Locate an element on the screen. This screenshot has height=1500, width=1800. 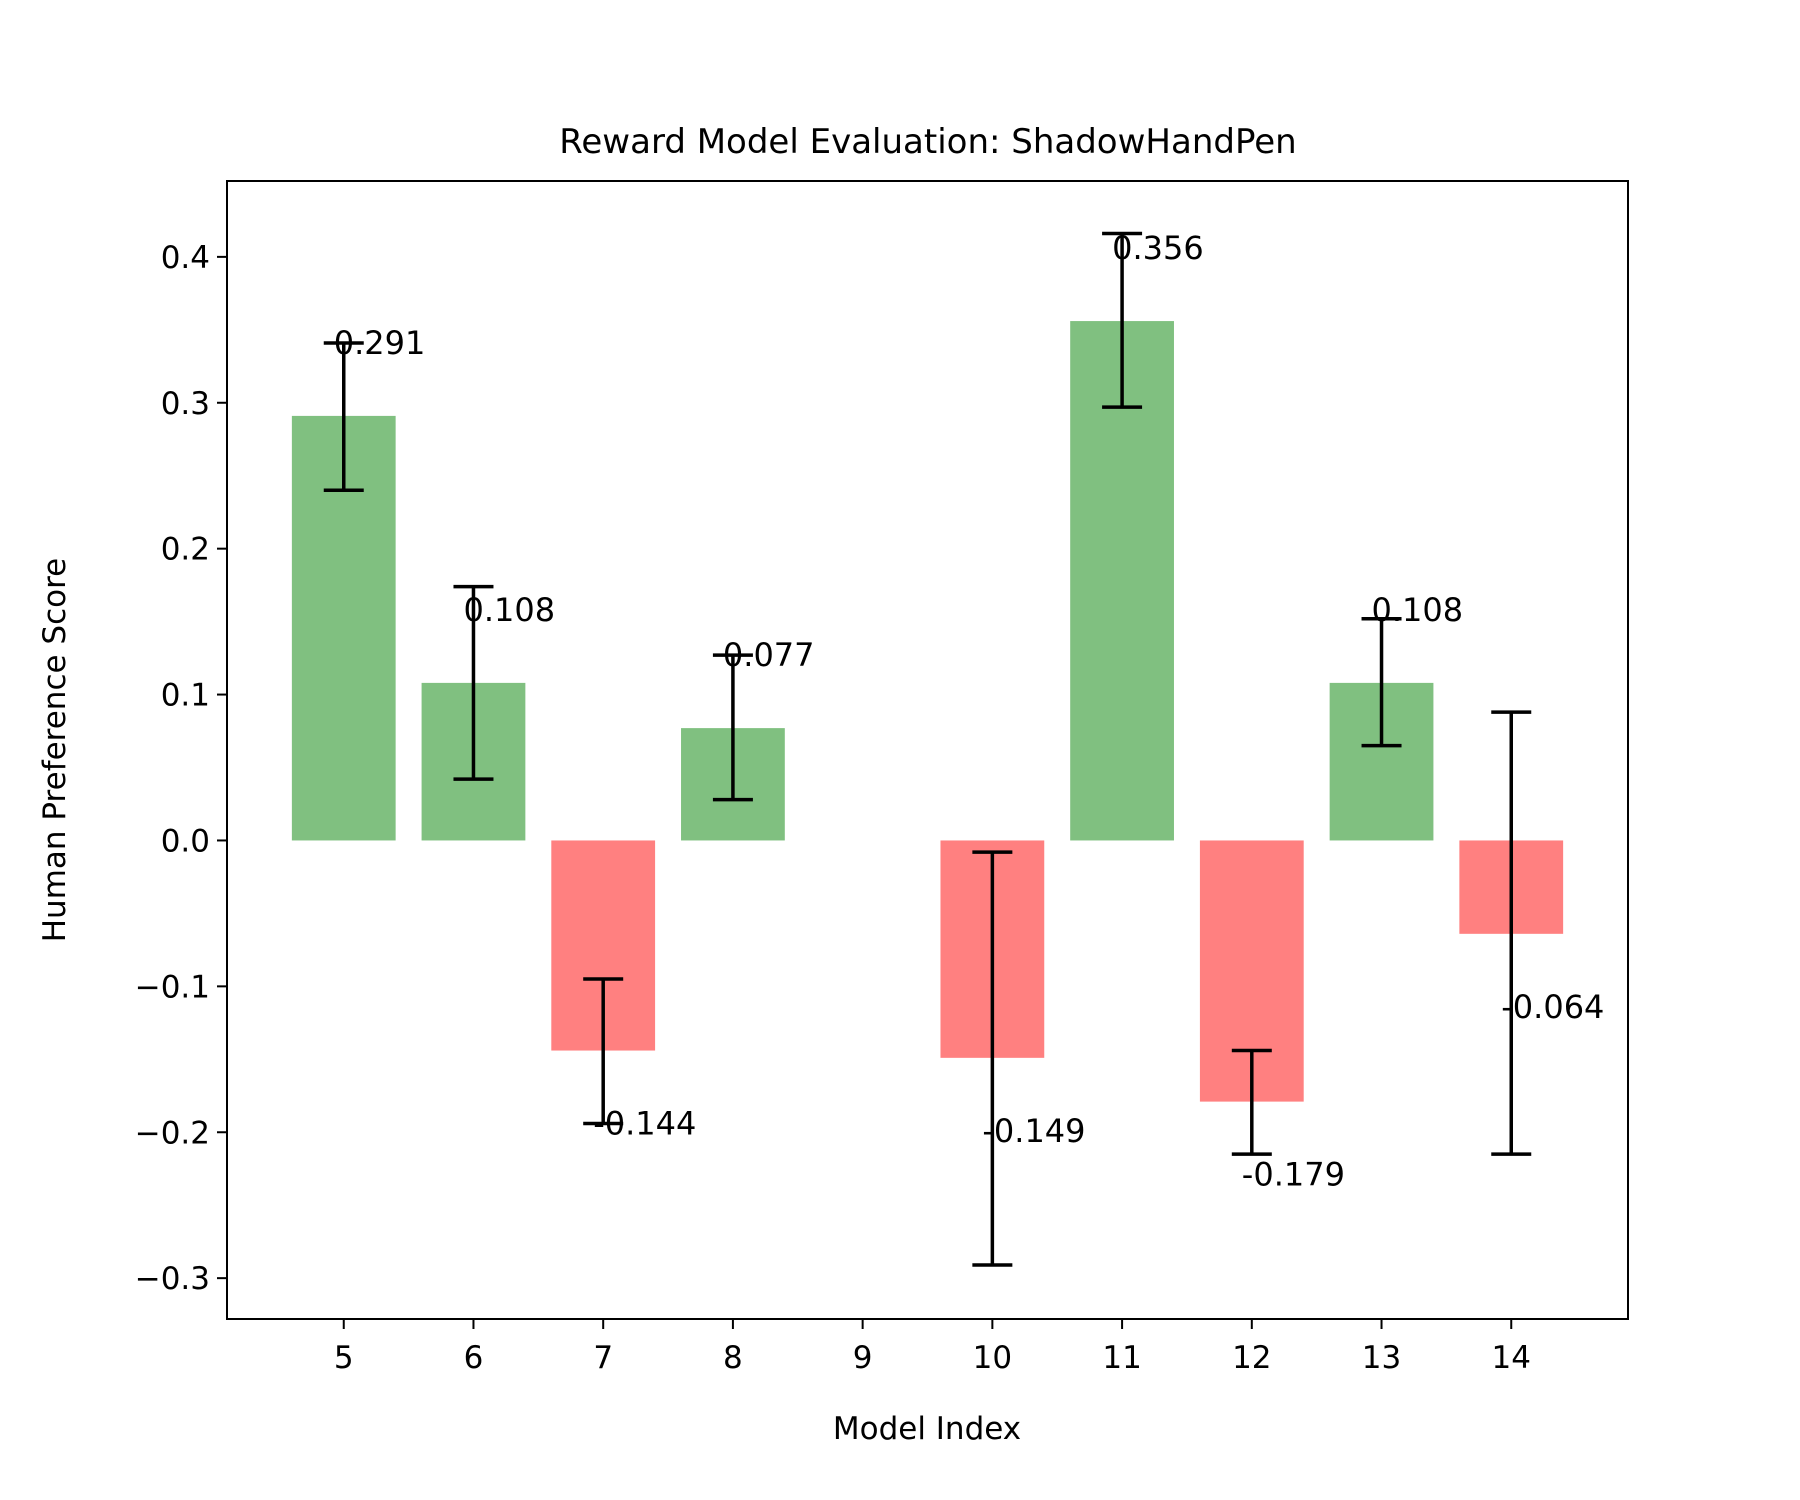
x-tick-label: 6 is located at coordinates (474, 1358).